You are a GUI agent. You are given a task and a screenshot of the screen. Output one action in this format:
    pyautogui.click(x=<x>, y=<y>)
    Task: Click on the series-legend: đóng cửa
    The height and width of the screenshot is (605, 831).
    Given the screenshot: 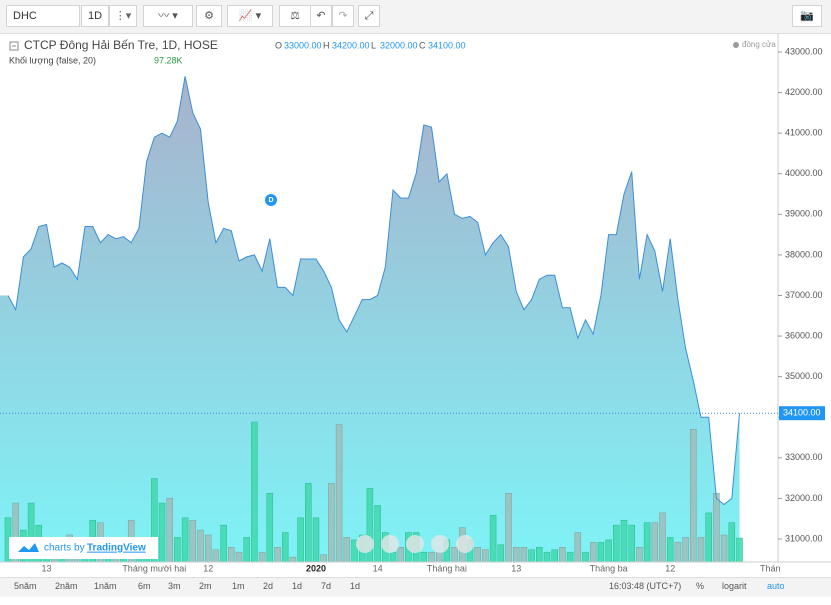 What is the action you would take?
    pyautogui.click(x=759, y=44)
    